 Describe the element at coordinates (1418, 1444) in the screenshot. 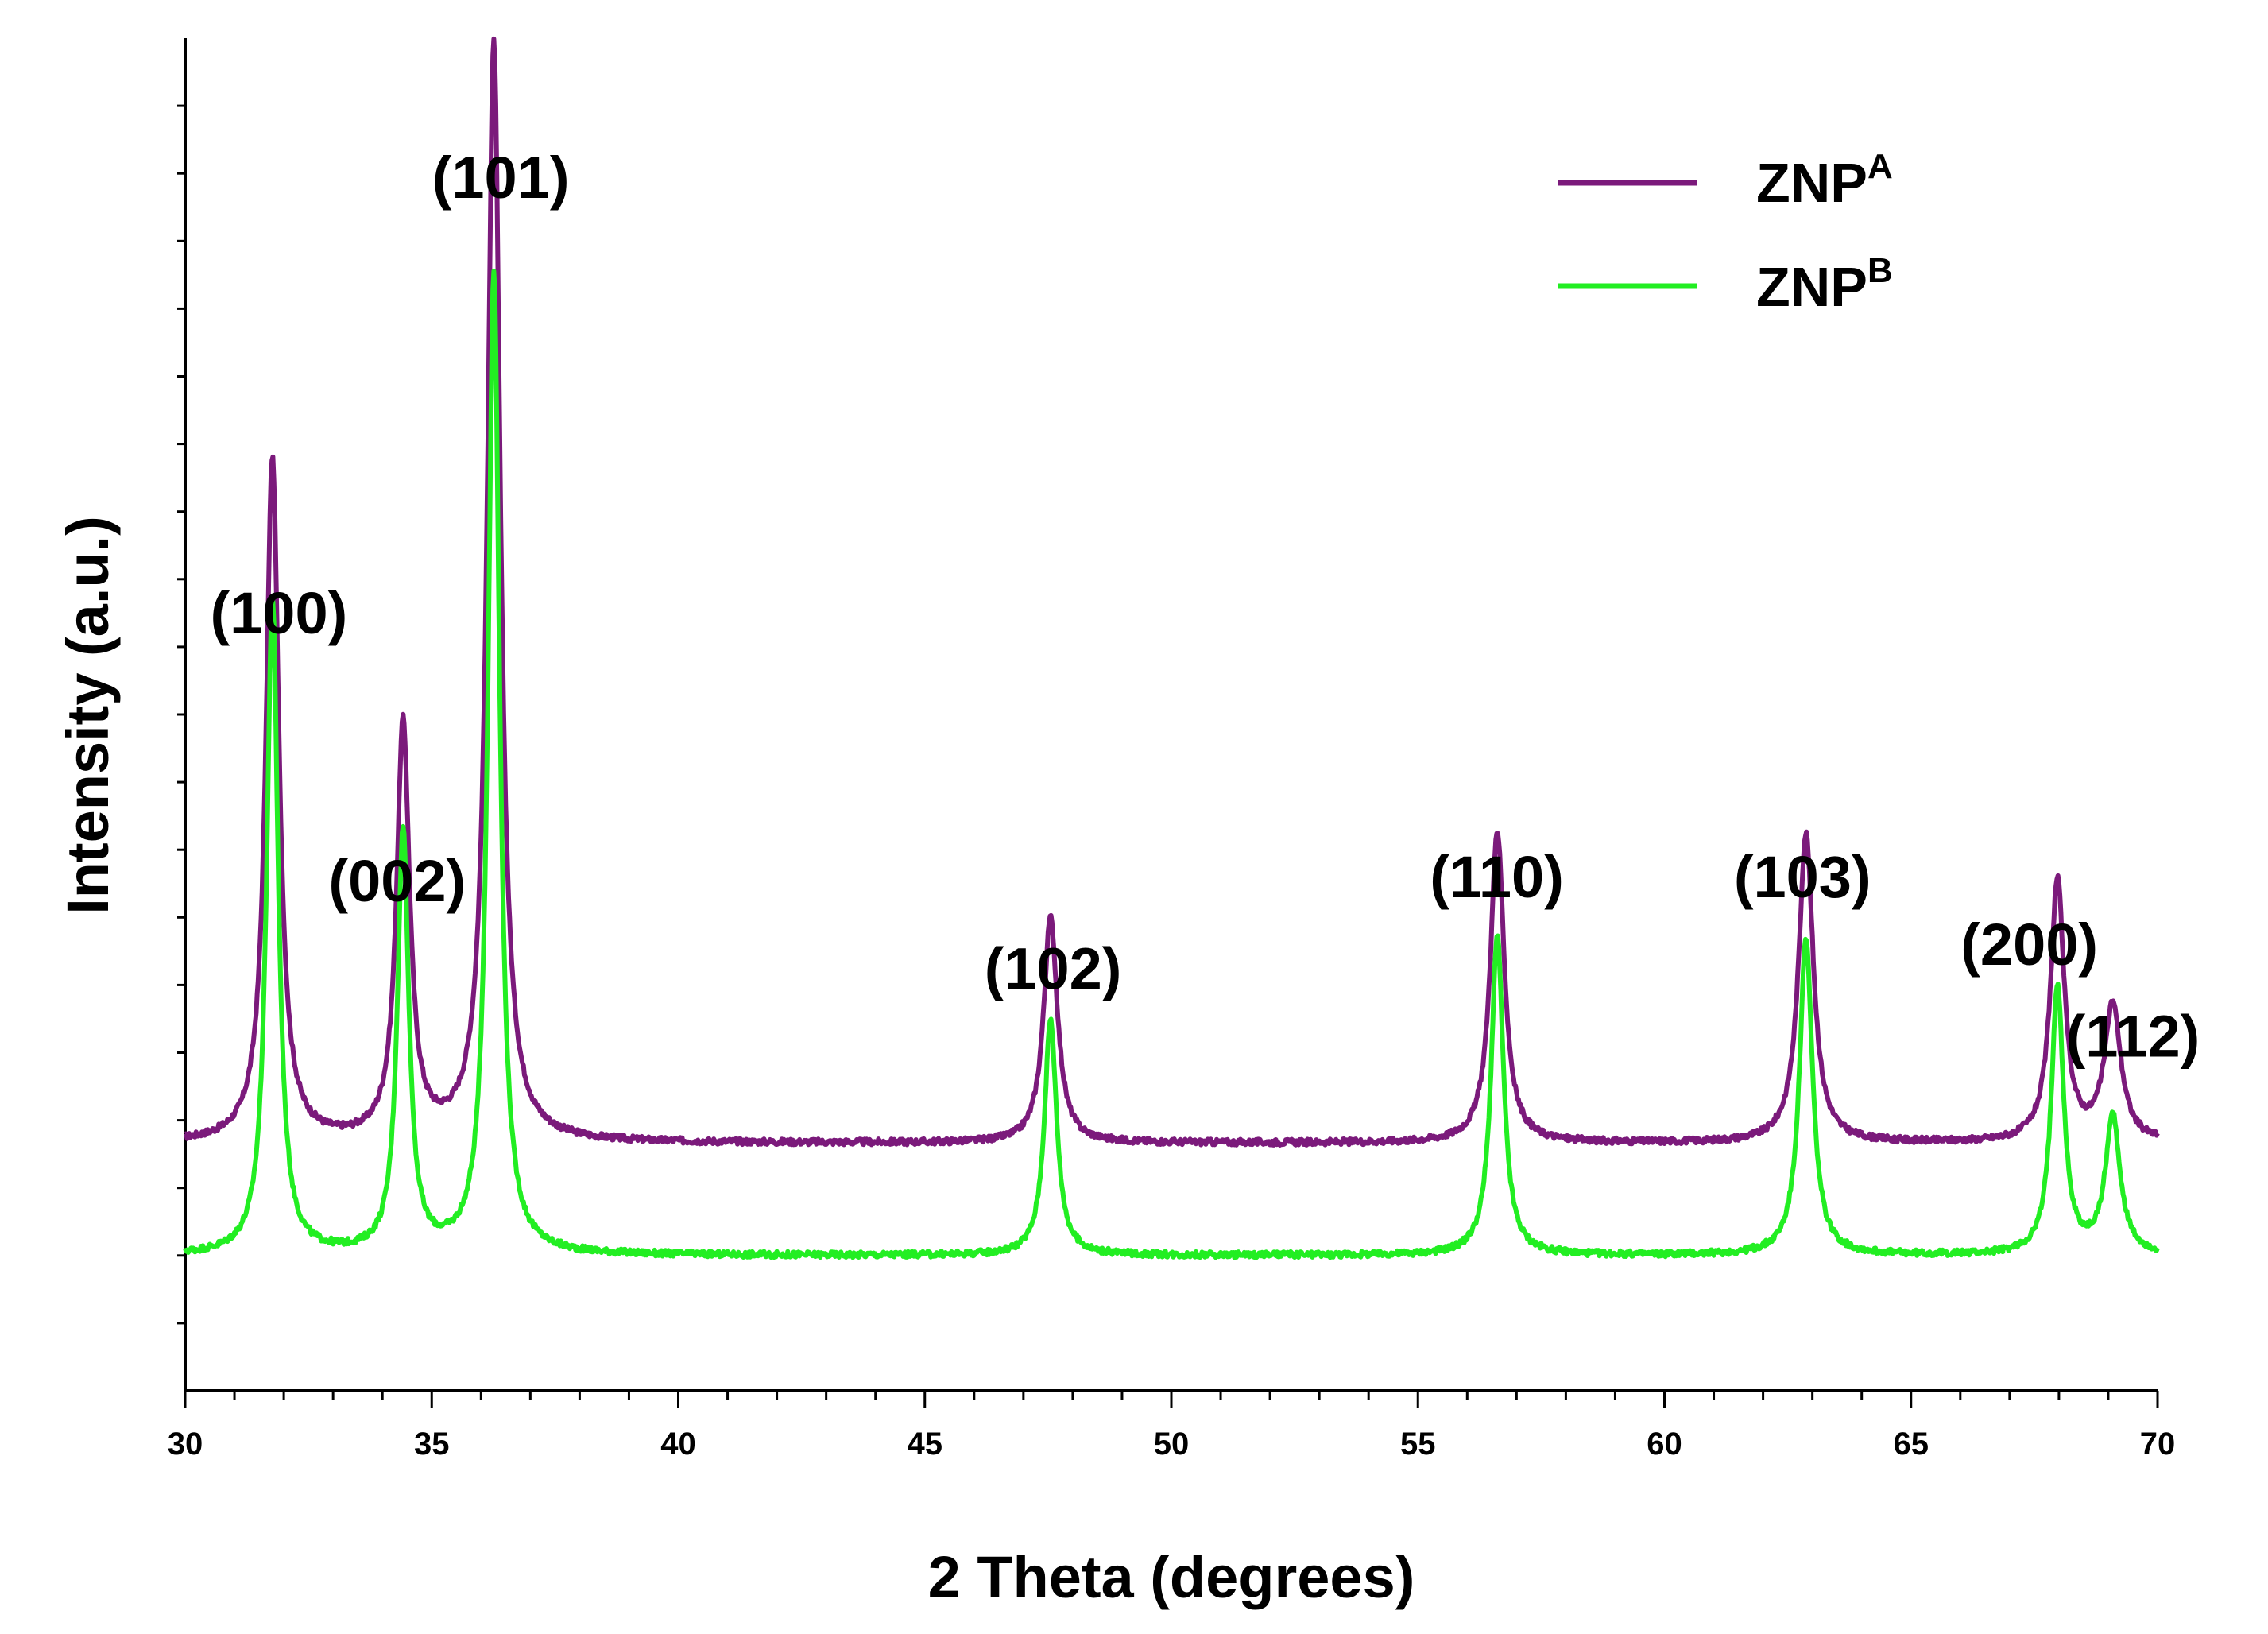

I see `x-tick-label: 55` at that location.